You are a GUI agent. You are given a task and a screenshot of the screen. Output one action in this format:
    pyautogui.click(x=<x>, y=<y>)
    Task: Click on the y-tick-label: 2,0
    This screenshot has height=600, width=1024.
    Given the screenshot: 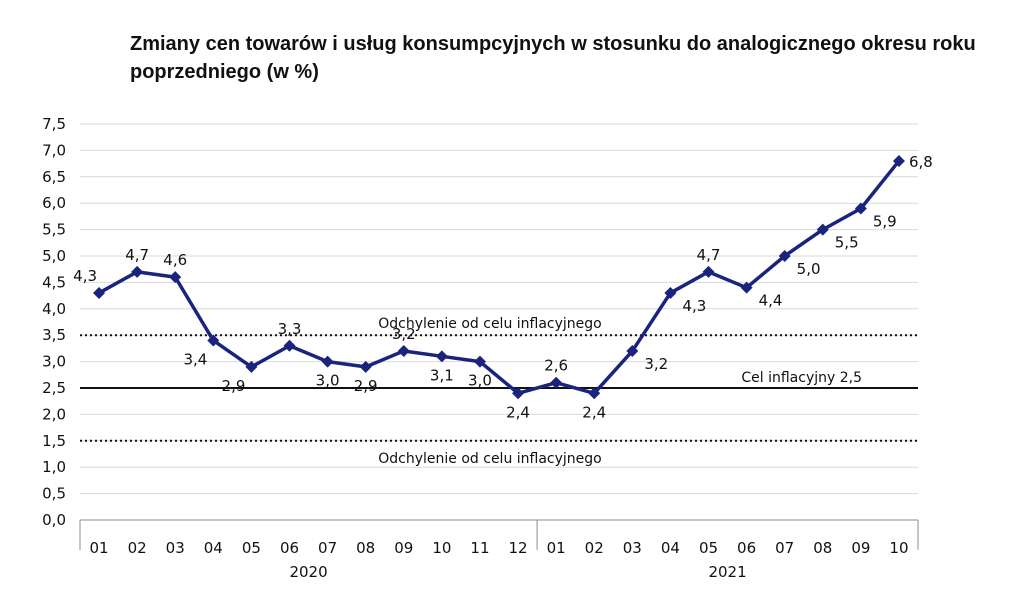 What is the action you would take?
    pyautogui.click(x=54, y=414)
    